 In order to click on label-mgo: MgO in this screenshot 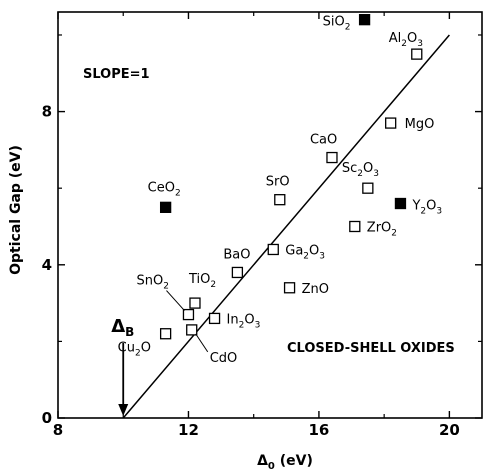, I will do `click(420, 124)`.